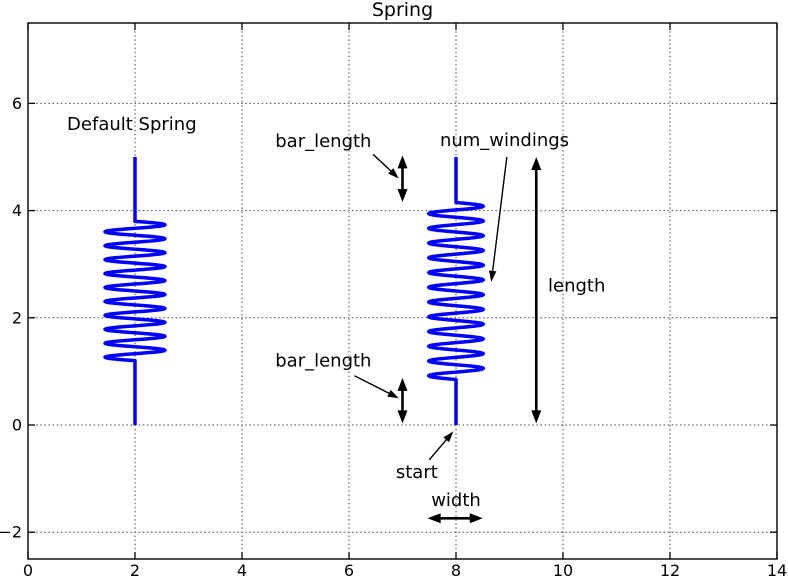  Describe the element at coordinates (374, 385) in the screenshot. I see `bar-length-bottom-pointer-line` at that location.